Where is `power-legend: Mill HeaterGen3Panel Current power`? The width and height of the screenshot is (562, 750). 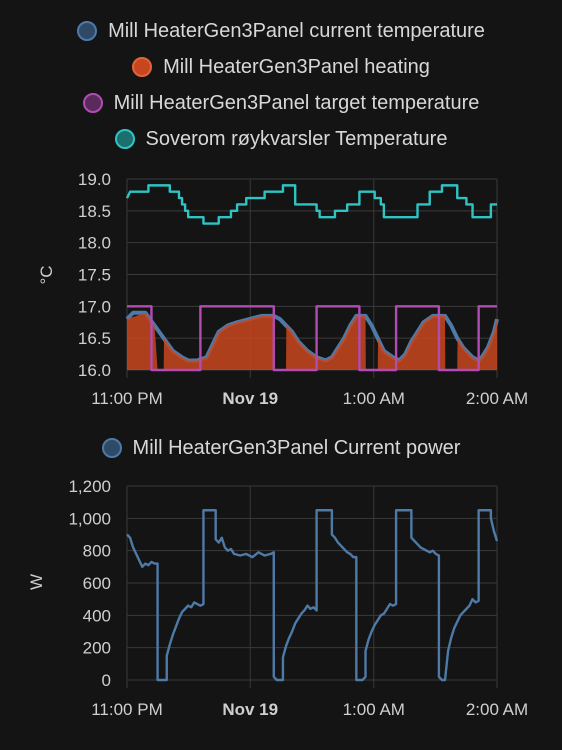 power-legend: Mill HeaterGen3Panel Current power is located at coordinates (281, 448).